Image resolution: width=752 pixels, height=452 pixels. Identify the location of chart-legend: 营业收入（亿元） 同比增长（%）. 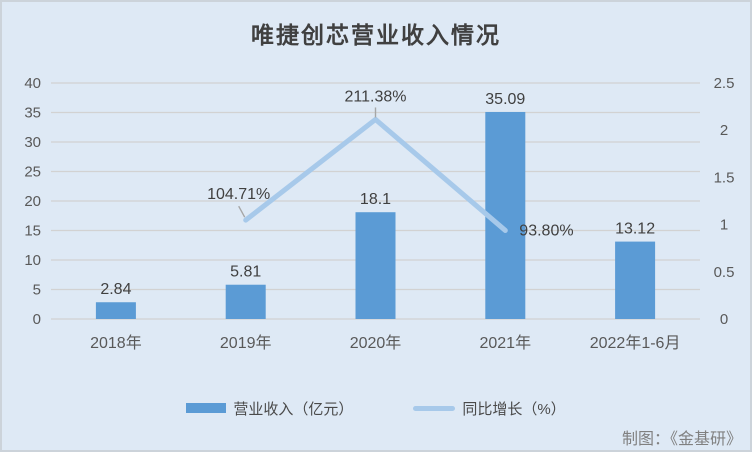
(376, 408).